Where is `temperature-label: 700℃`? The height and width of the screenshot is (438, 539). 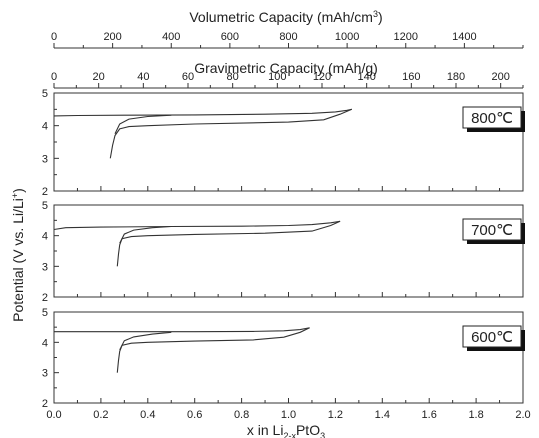
temperature-label: 700℃ is located at coordinates (492, 230).